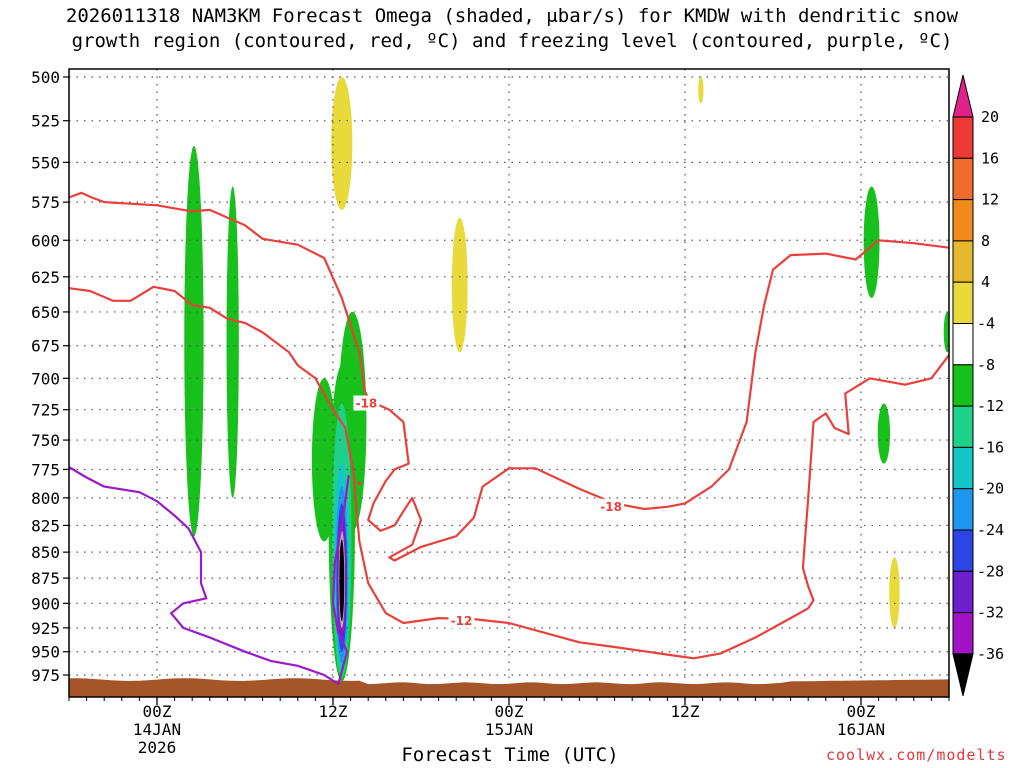 The image size is (1024, 768). I want to click on credit-text: coolwx.com/modelts, so click(916, 755).